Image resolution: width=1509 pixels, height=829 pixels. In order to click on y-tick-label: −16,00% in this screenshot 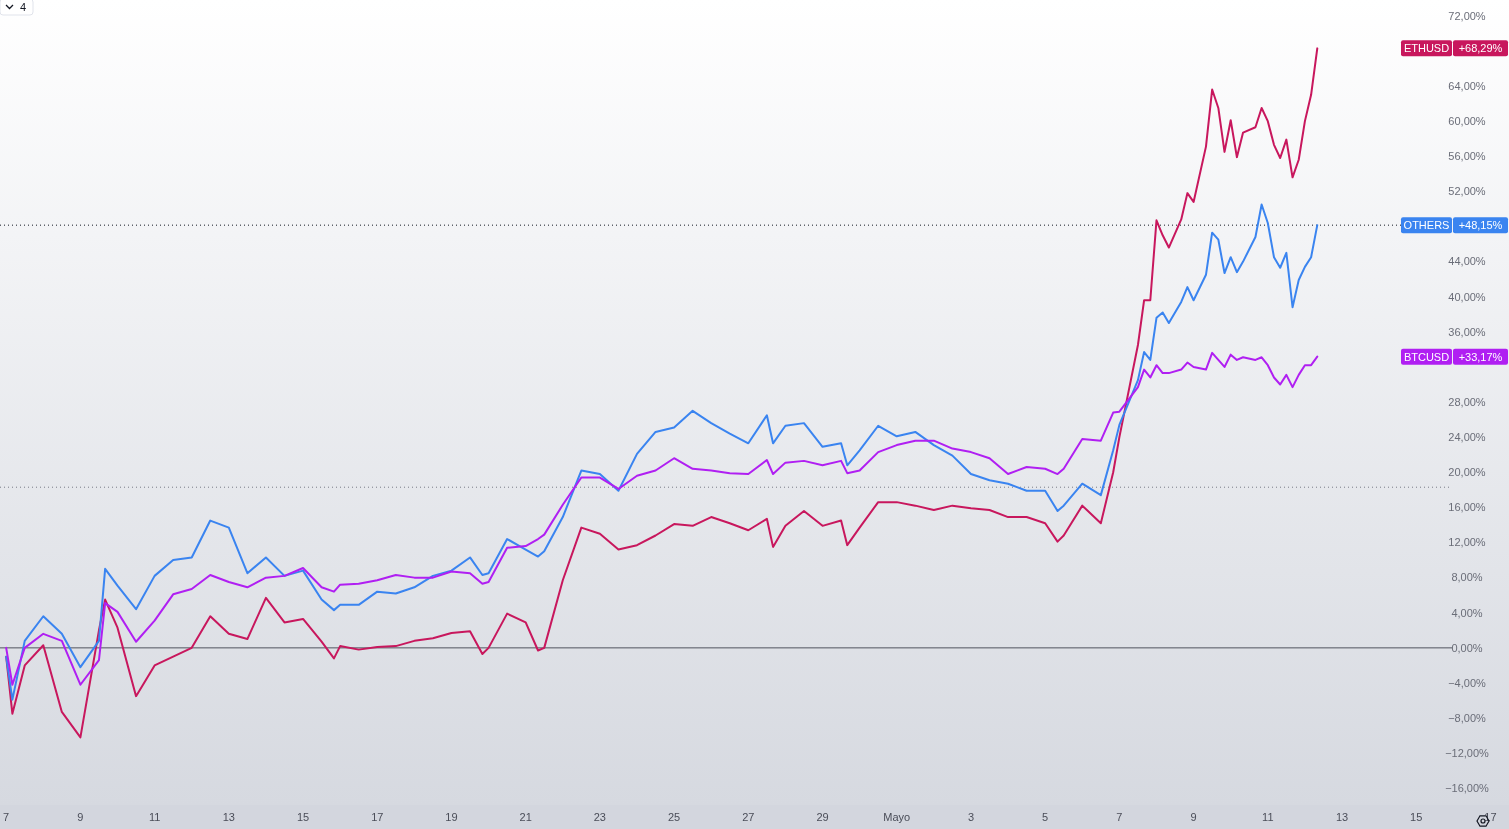, I will do `click(1467, 788)`.